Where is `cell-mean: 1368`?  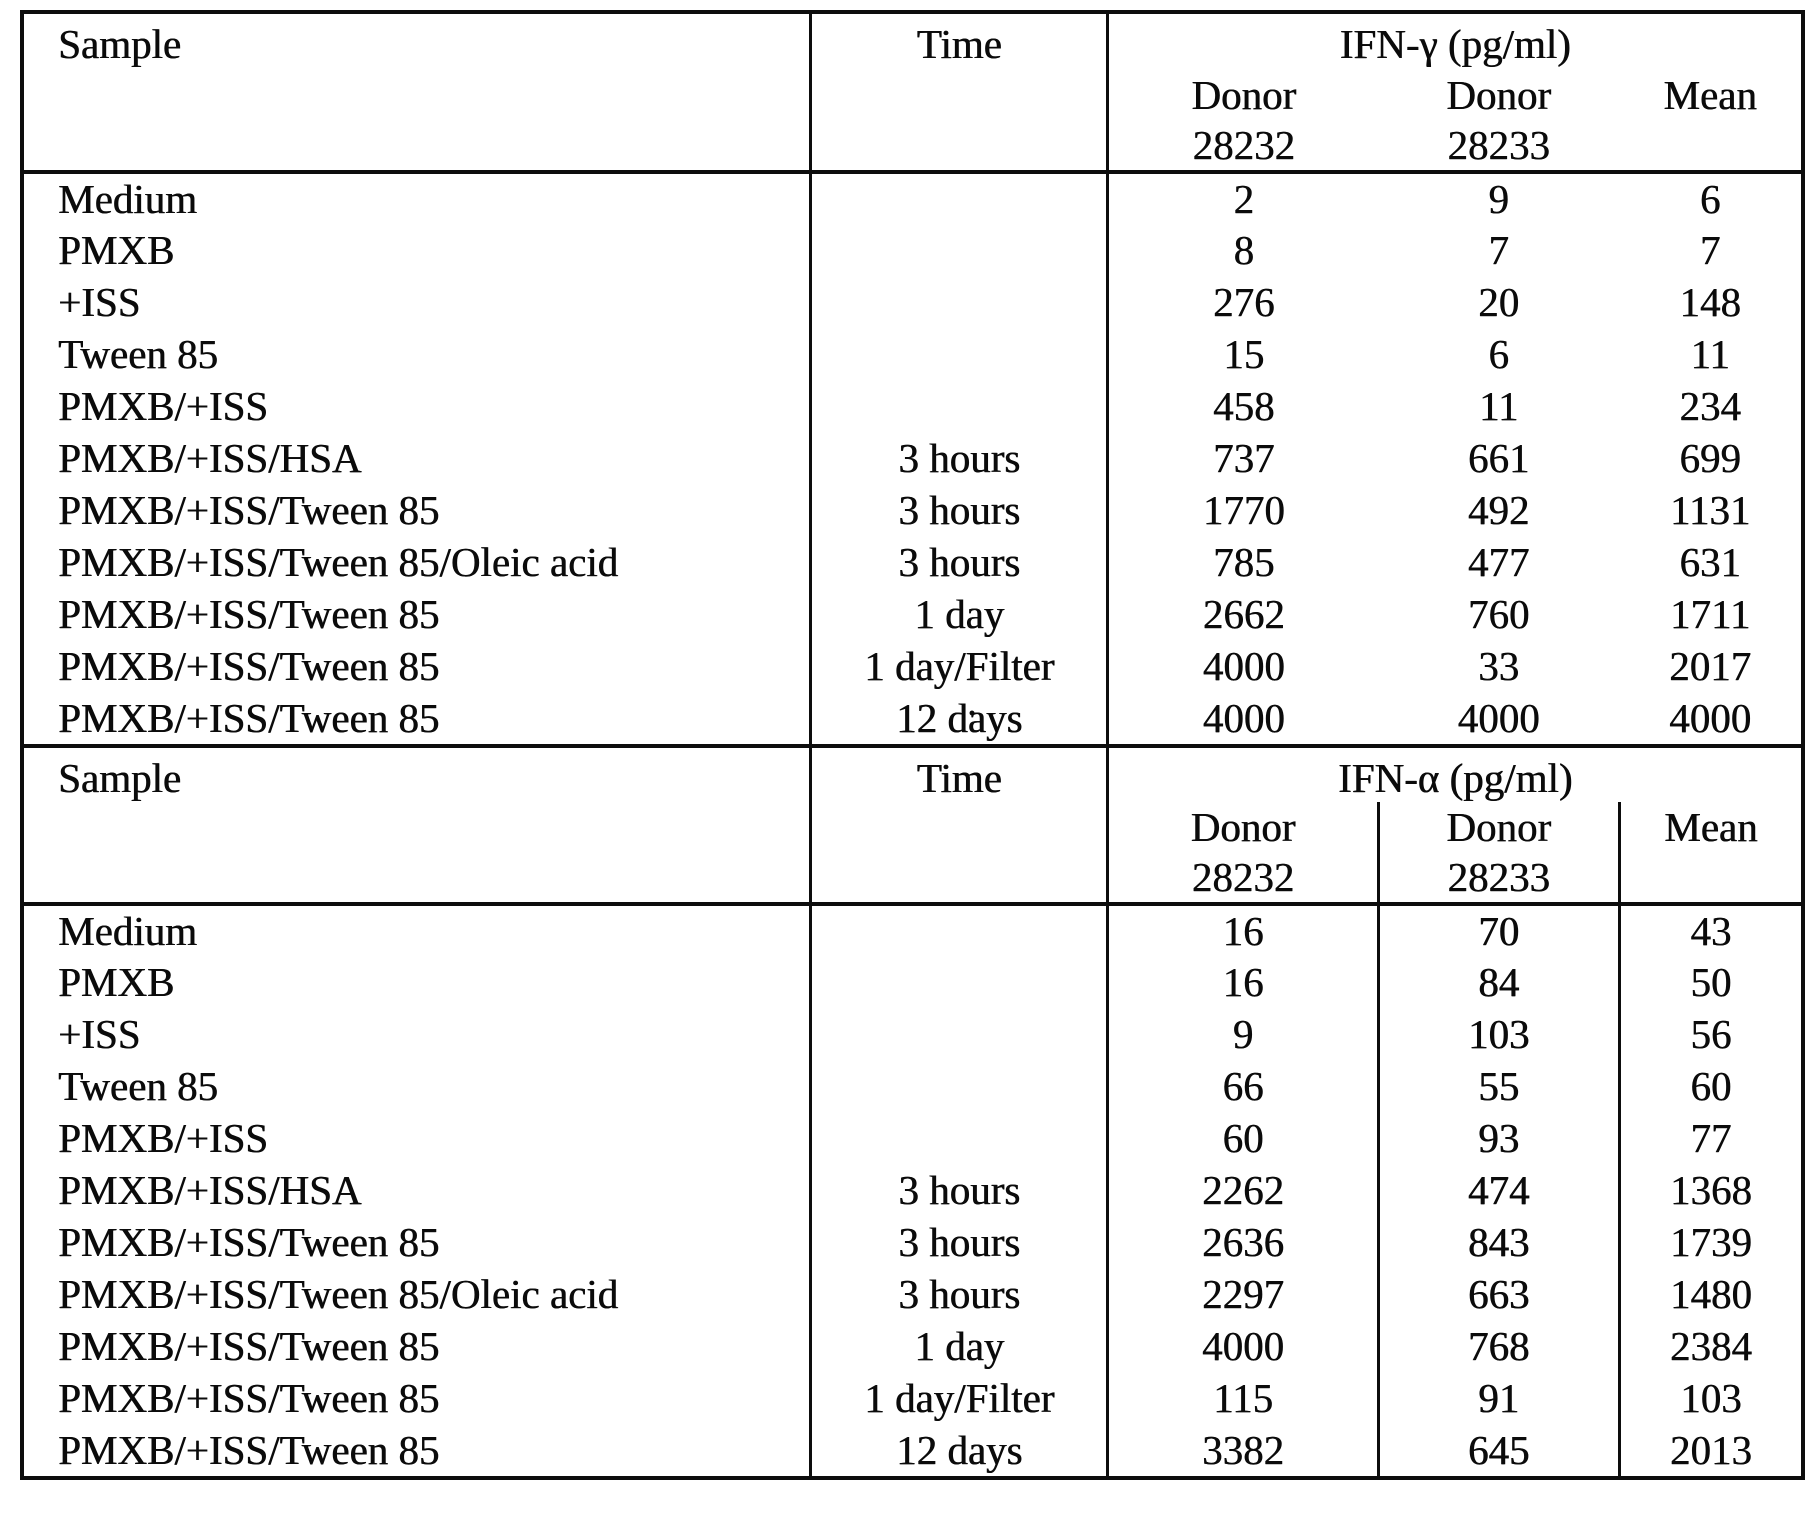
cell-mean: 1368 is located at coordinates (1709, 1190).